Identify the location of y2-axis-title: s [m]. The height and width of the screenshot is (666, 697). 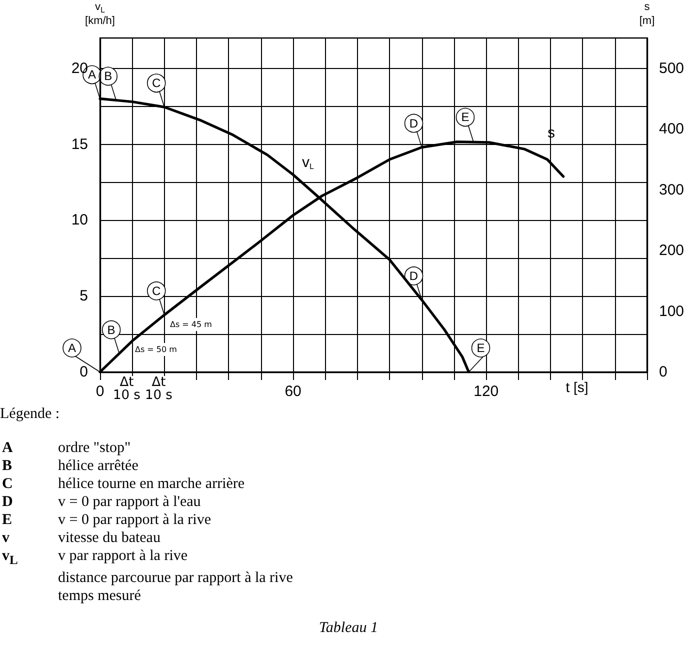
(647, 14).